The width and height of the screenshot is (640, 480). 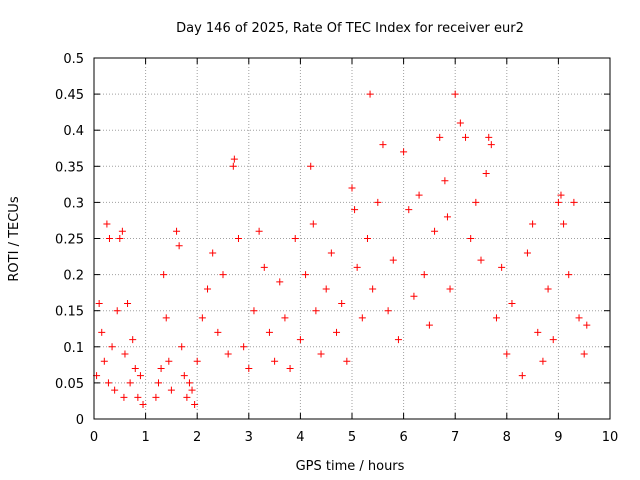 I want to click on x-tick-label: 1, so click(x=145, y=437).